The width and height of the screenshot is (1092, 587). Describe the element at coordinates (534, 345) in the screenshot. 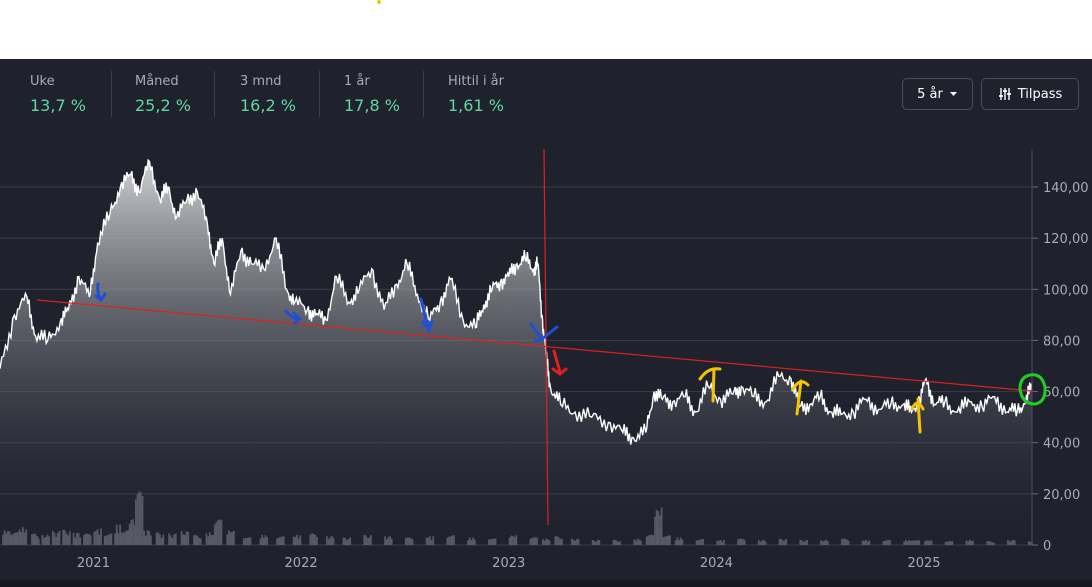

I see `trendline` at that location.